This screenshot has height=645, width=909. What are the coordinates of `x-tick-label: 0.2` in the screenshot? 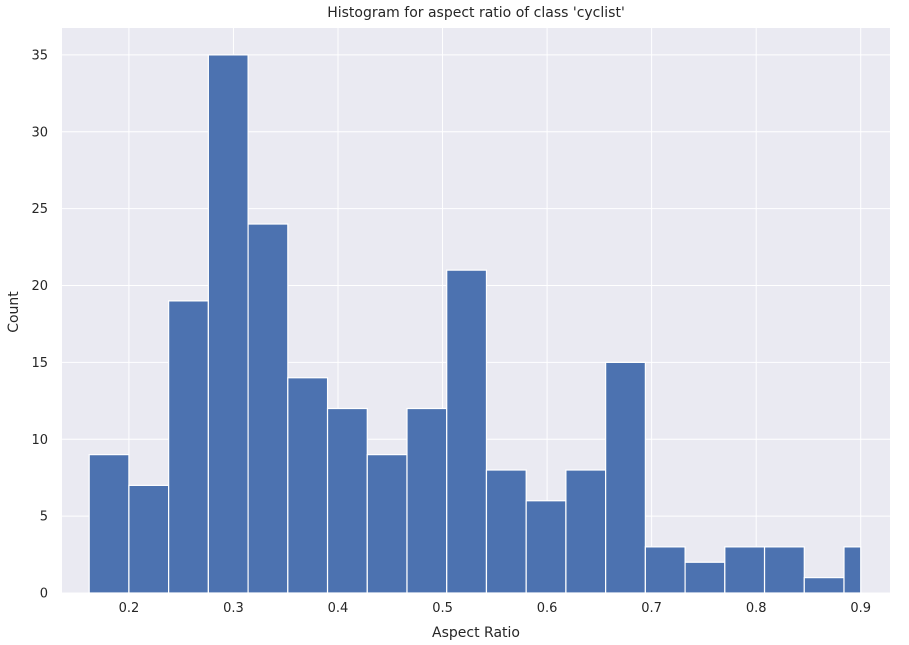 It's located at (129, 608).